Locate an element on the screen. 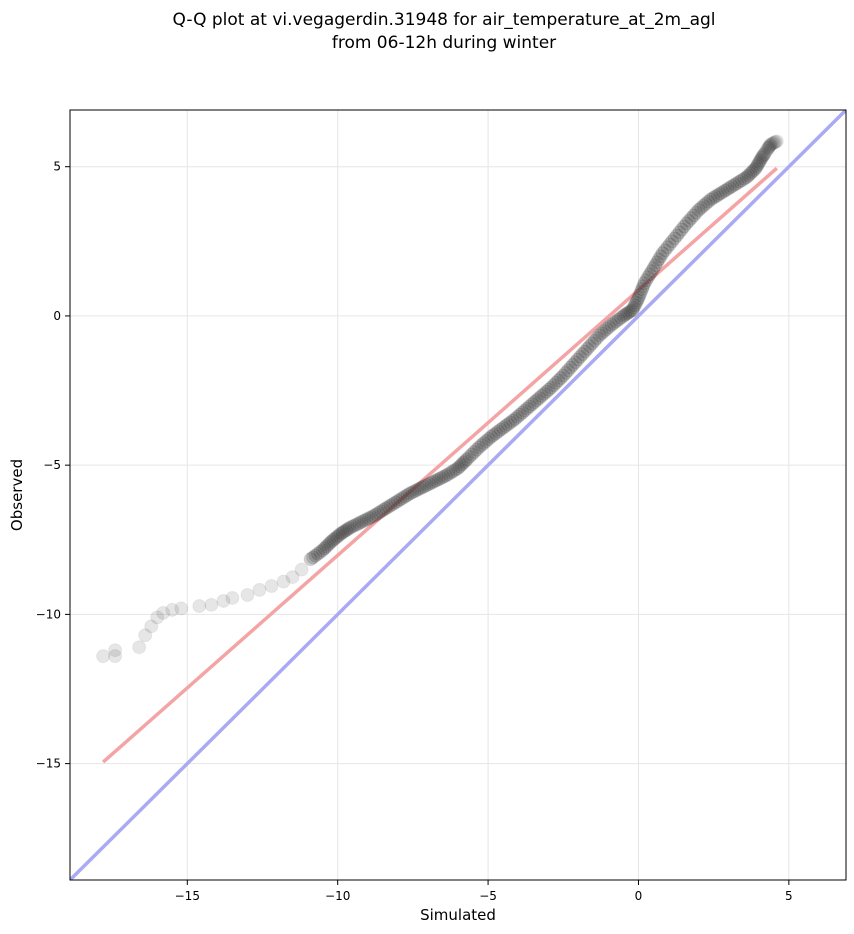 This screenshot has height=934, width=854. x-ticks: −15 −10 −5 0 5 is located at coordinates (484, 891).